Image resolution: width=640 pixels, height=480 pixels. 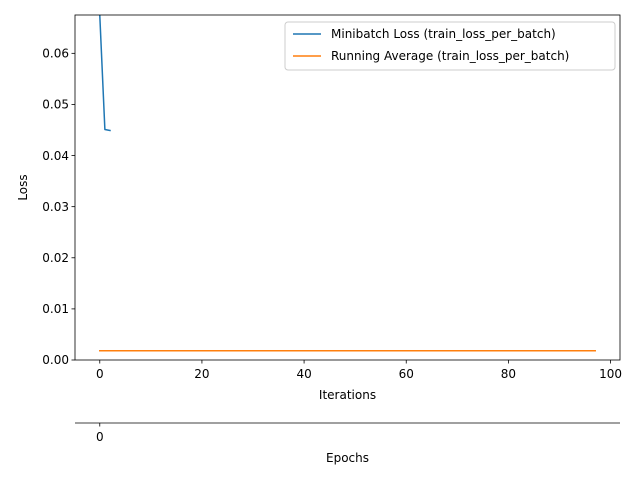 I want to click on y-axis-label: Loss, so click(x=23, y=187).